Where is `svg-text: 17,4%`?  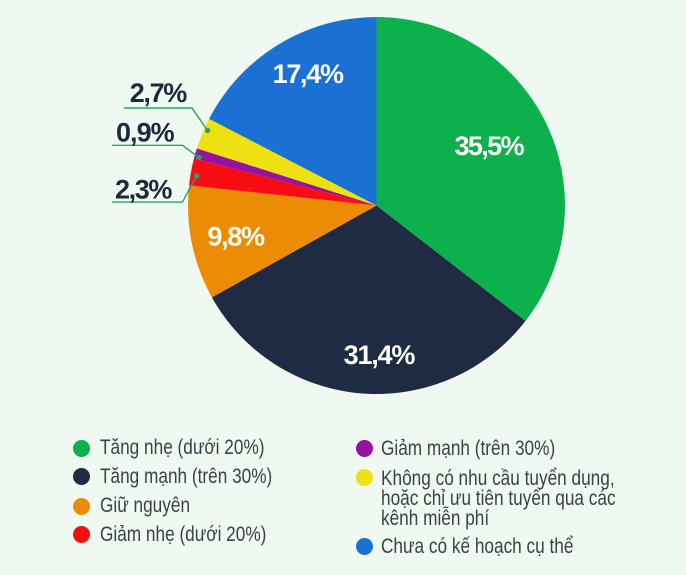
svg-text: 17,4% is located at coordinates (308, 74).